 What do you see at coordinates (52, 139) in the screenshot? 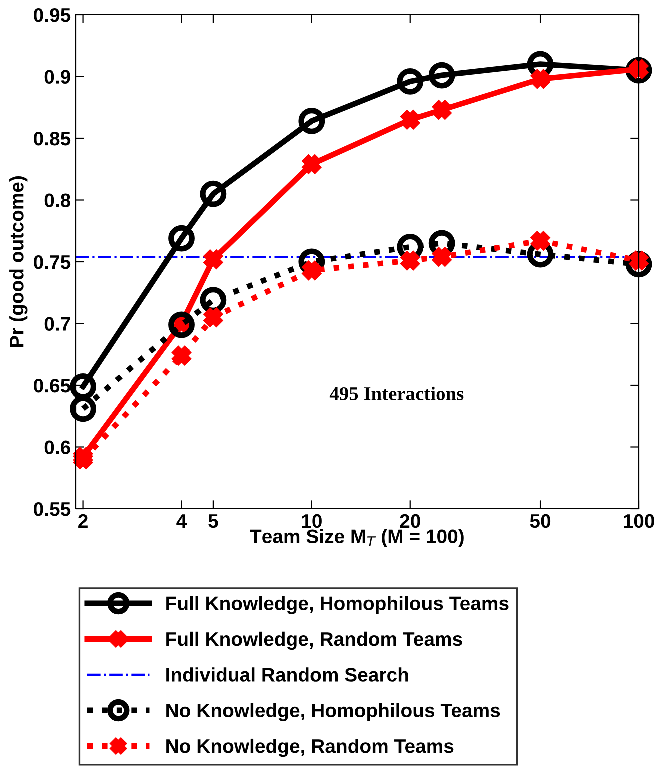
I see `y-tick-label: 0.85` at bounding box center [52, 139].